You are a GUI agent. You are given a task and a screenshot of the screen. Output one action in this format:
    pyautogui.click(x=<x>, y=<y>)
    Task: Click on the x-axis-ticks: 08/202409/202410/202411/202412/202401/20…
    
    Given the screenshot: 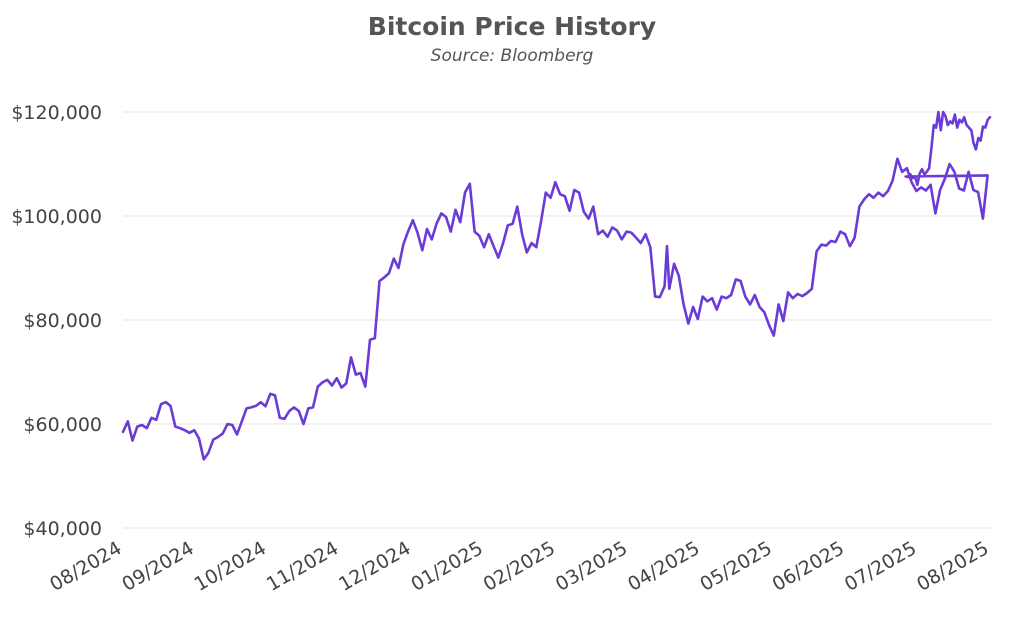 What is the action you would take?
    pyautogui.click(x=519, y=566)
    